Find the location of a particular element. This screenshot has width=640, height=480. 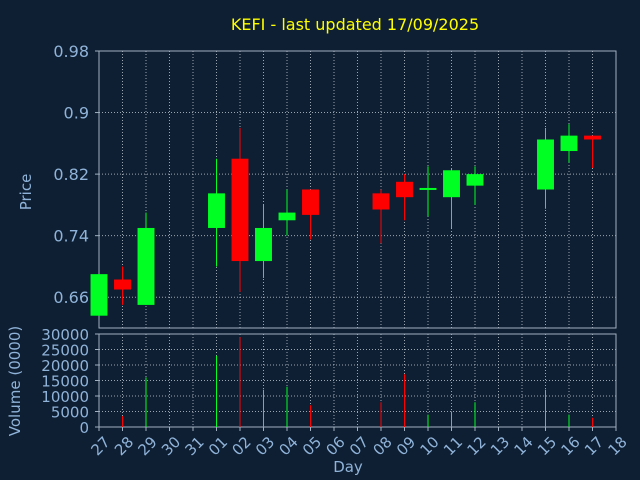

x-tick-label: 09 is located at coordinates (406, 446).